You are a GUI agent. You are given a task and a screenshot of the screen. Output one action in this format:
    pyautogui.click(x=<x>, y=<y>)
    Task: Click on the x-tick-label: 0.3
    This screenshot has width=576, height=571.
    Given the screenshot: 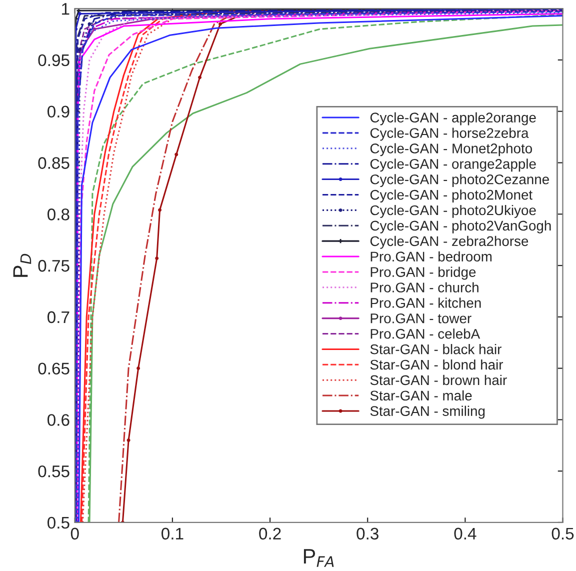 What is the action you would take?
    pyautogui.click(x=367, y=534)
    